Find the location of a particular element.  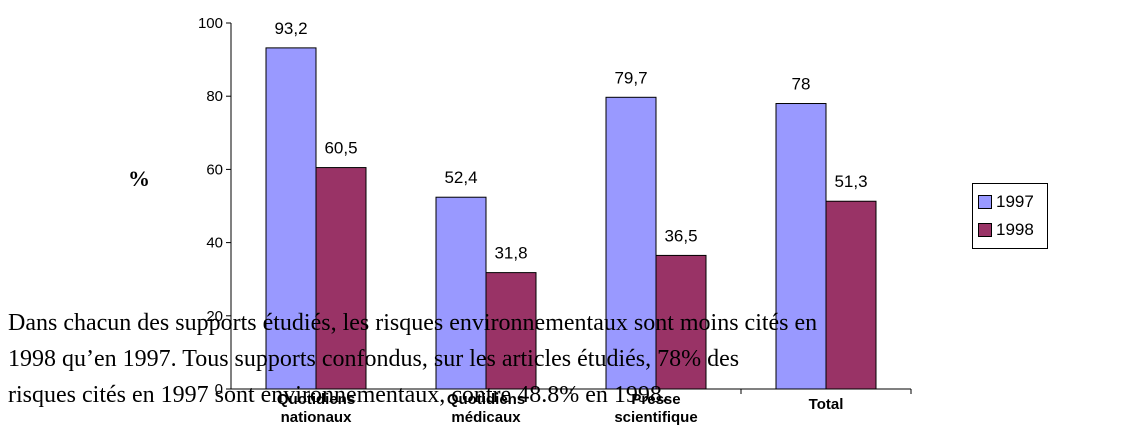

data-label-1998: 60,5 is located at coordinates (340, 148).